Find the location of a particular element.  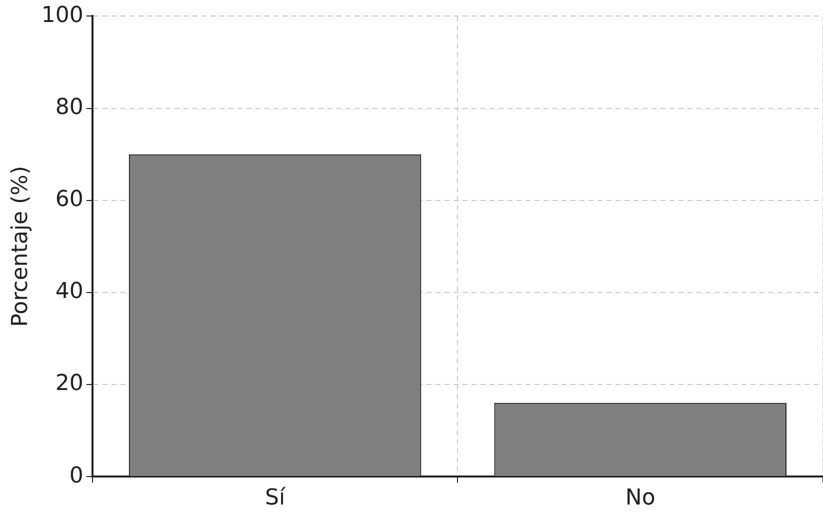

x-tick-label: Sí is located at coordinates (275, 498).